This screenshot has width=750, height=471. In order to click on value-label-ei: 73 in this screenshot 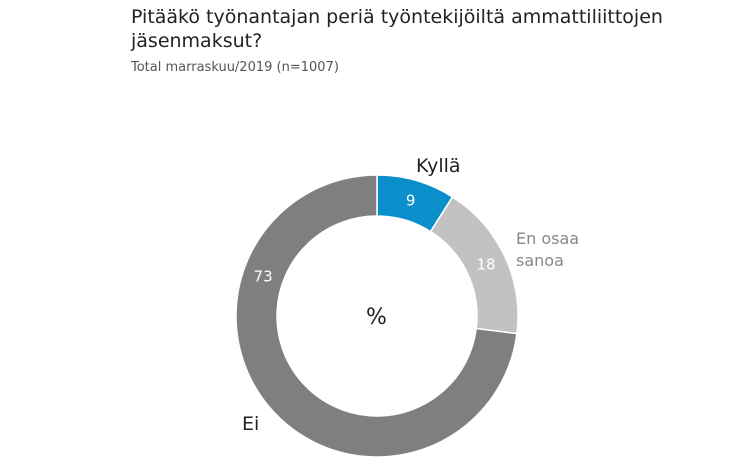, I will do `click(263, 277)`.